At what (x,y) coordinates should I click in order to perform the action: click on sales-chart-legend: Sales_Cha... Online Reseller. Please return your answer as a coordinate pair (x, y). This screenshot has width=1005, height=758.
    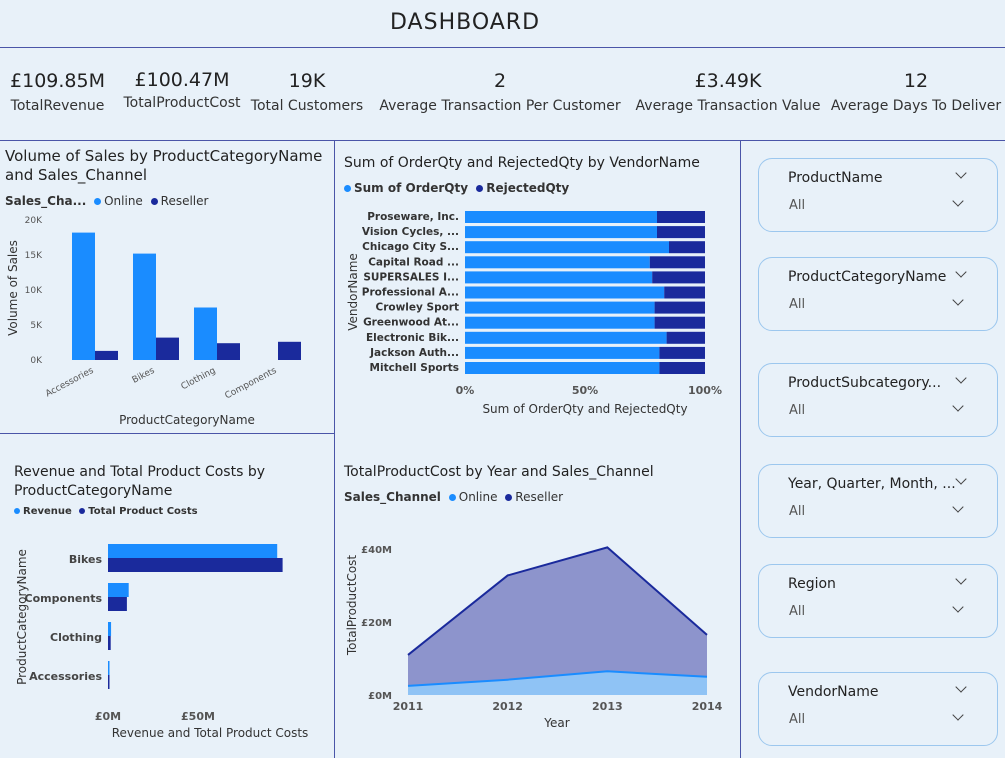
    Looking at the image, I should click on (106, 201).